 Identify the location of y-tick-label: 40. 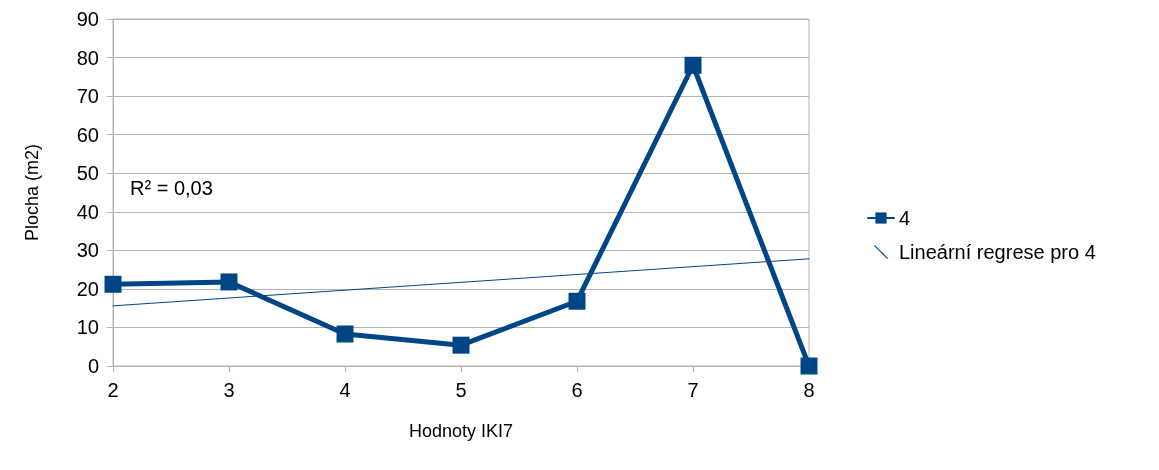
(87, 211).